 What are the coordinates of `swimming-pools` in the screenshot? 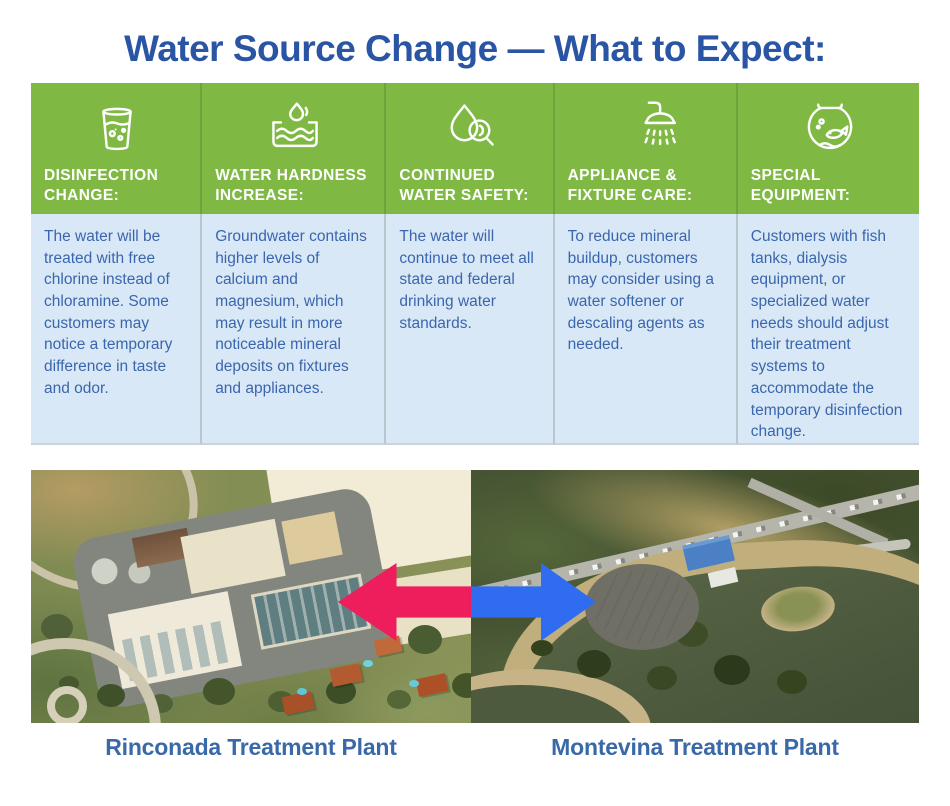 It's located at (368, 663).